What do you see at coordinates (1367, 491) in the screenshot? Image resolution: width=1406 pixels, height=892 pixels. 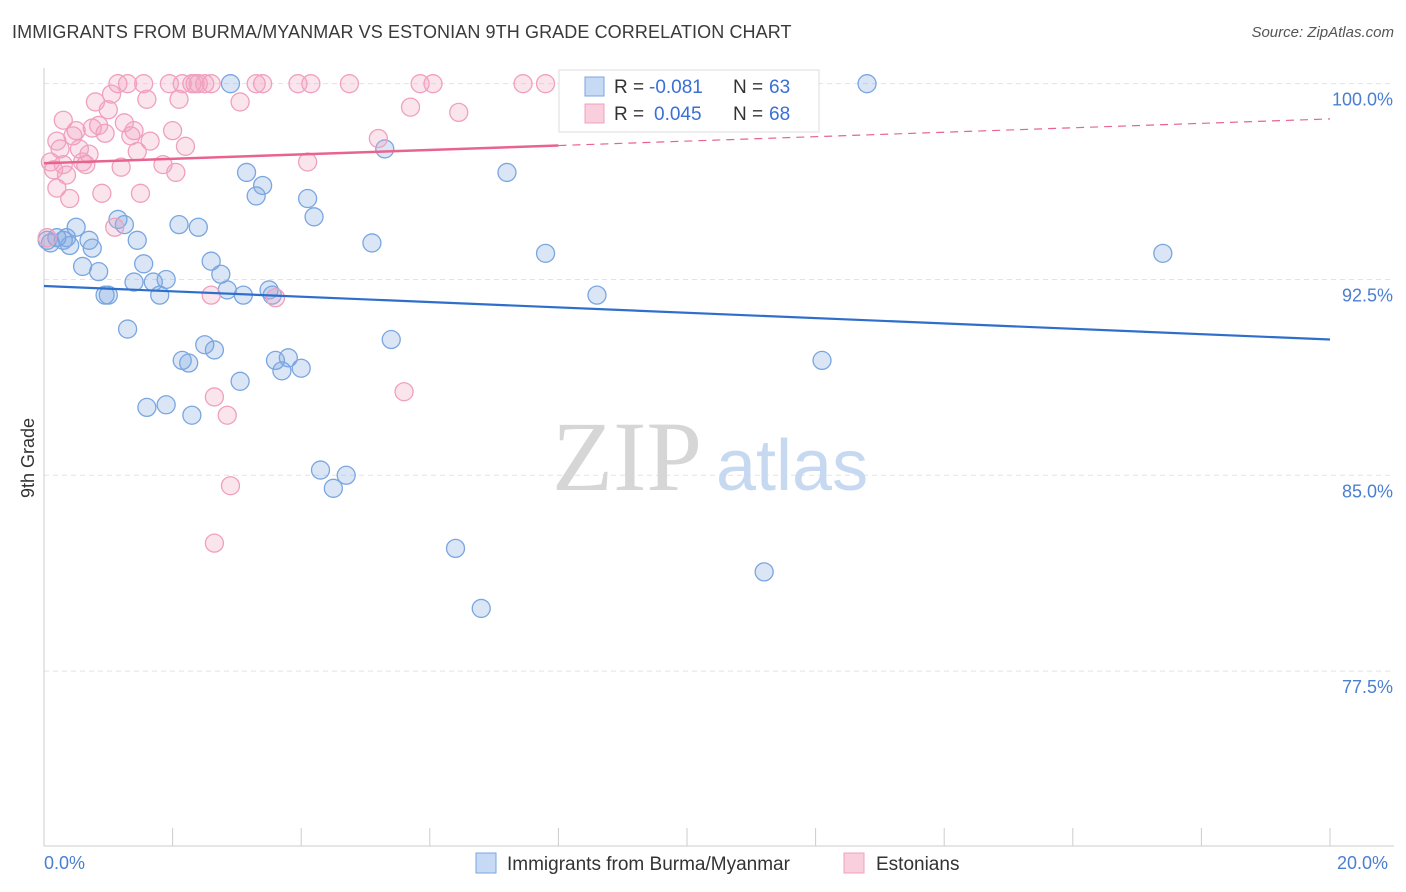 I see `y-tick-label: 85.0%` at bounding box center [1367, 491].